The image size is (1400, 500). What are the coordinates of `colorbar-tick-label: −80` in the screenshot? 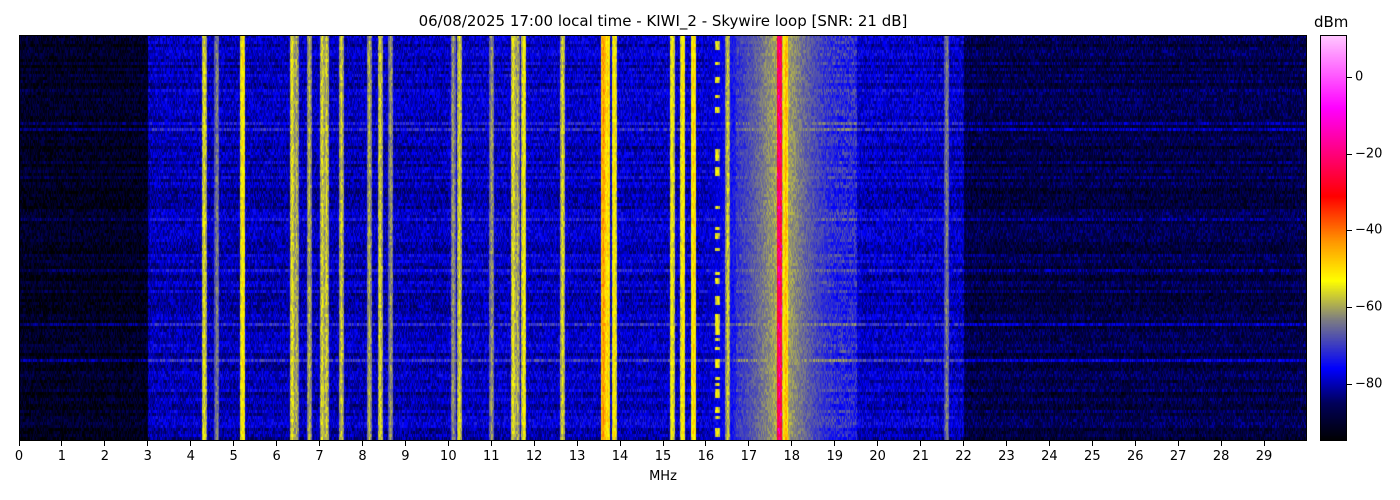 It's located at (1369, 384).